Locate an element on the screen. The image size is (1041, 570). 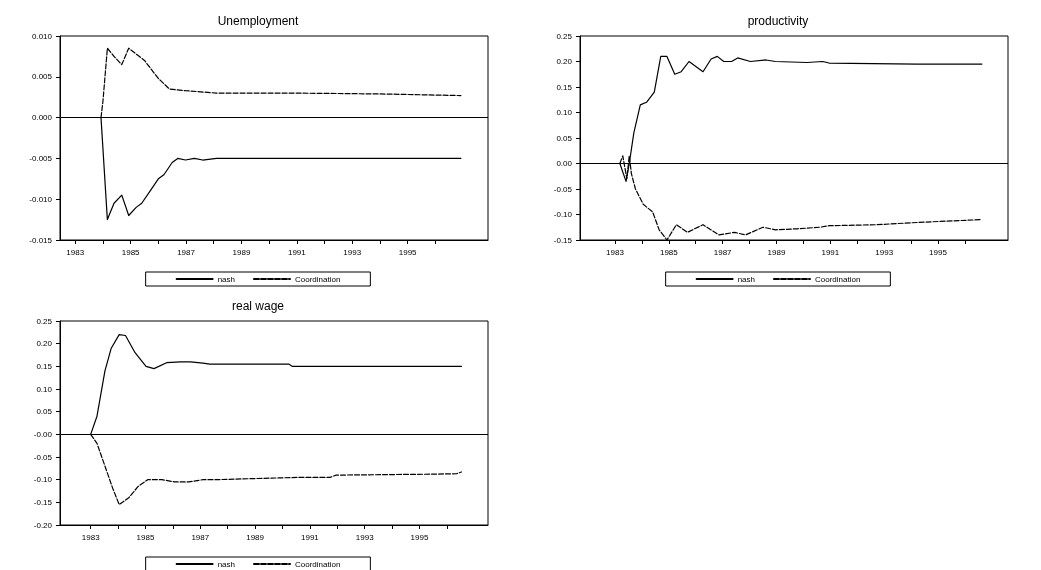
chart-title: real wage is located at coordinates (258, 306).